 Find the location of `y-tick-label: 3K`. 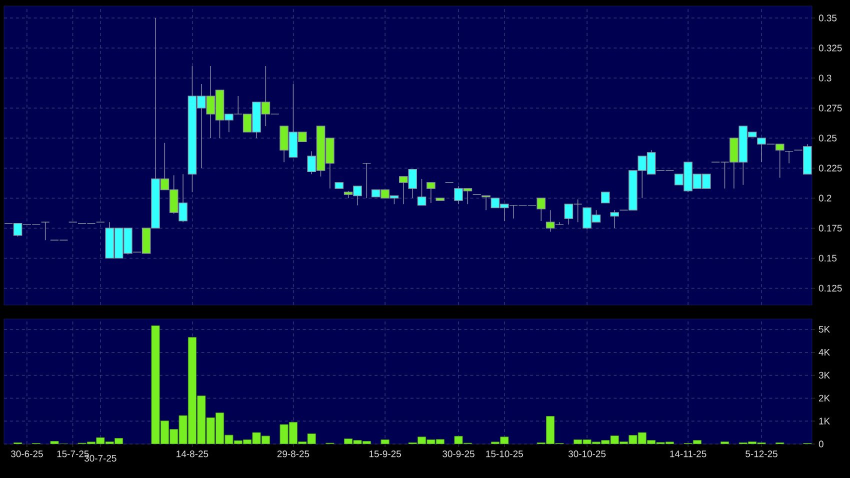

y-tick-label: 3K is located at coordinates (824, 375).